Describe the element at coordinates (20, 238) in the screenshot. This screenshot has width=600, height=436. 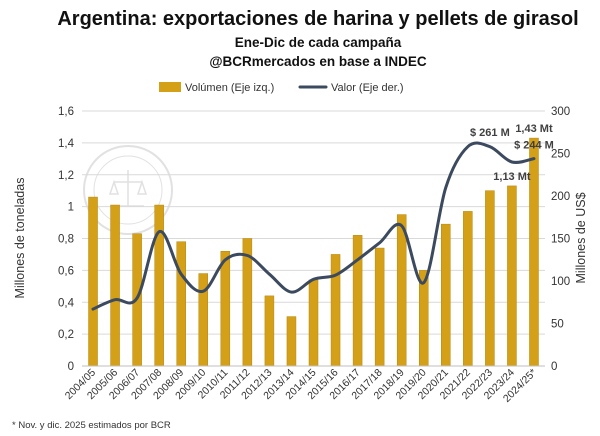
I see `left-axis-title: Millones de toneladas` at that location.